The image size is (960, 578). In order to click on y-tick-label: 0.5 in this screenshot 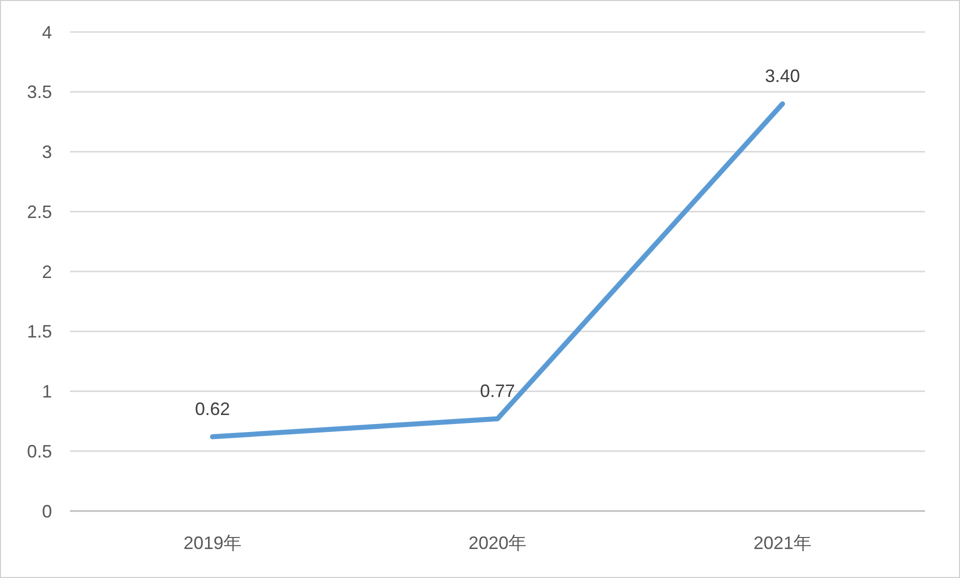, I will do `click(39, 451)`.